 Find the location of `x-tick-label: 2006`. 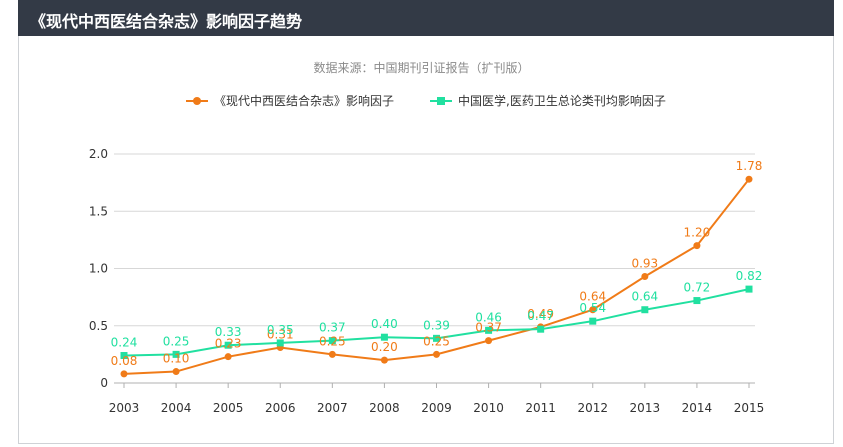

x-tick-label: 2006 is located at coordinates (280, 408).